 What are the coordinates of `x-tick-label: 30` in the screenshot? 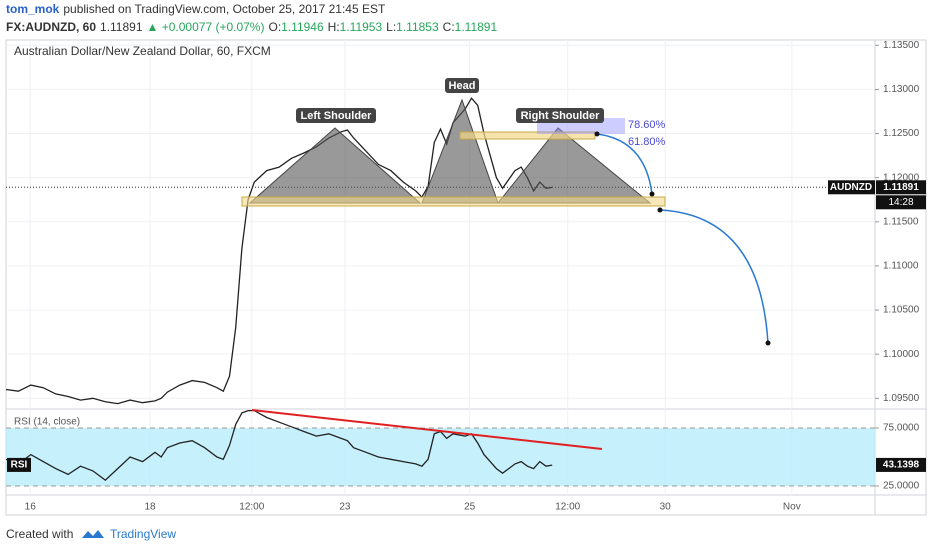 It's located at (666, 507).